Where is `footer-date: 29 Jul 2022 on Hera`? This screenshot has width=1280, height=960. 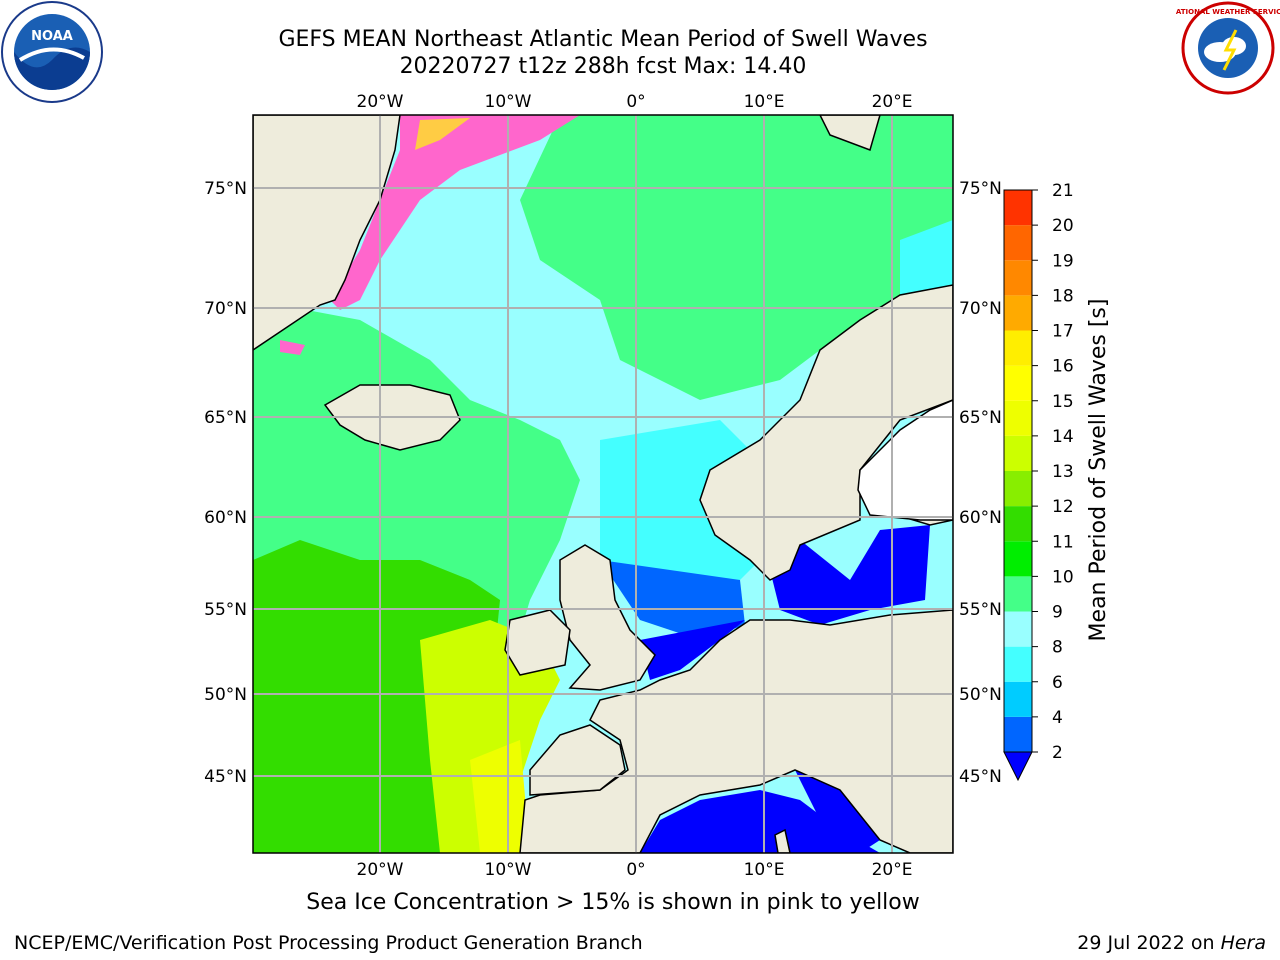
footer-date: 29 Jul 2022 on Hera is located at coordinates (1171, 943).